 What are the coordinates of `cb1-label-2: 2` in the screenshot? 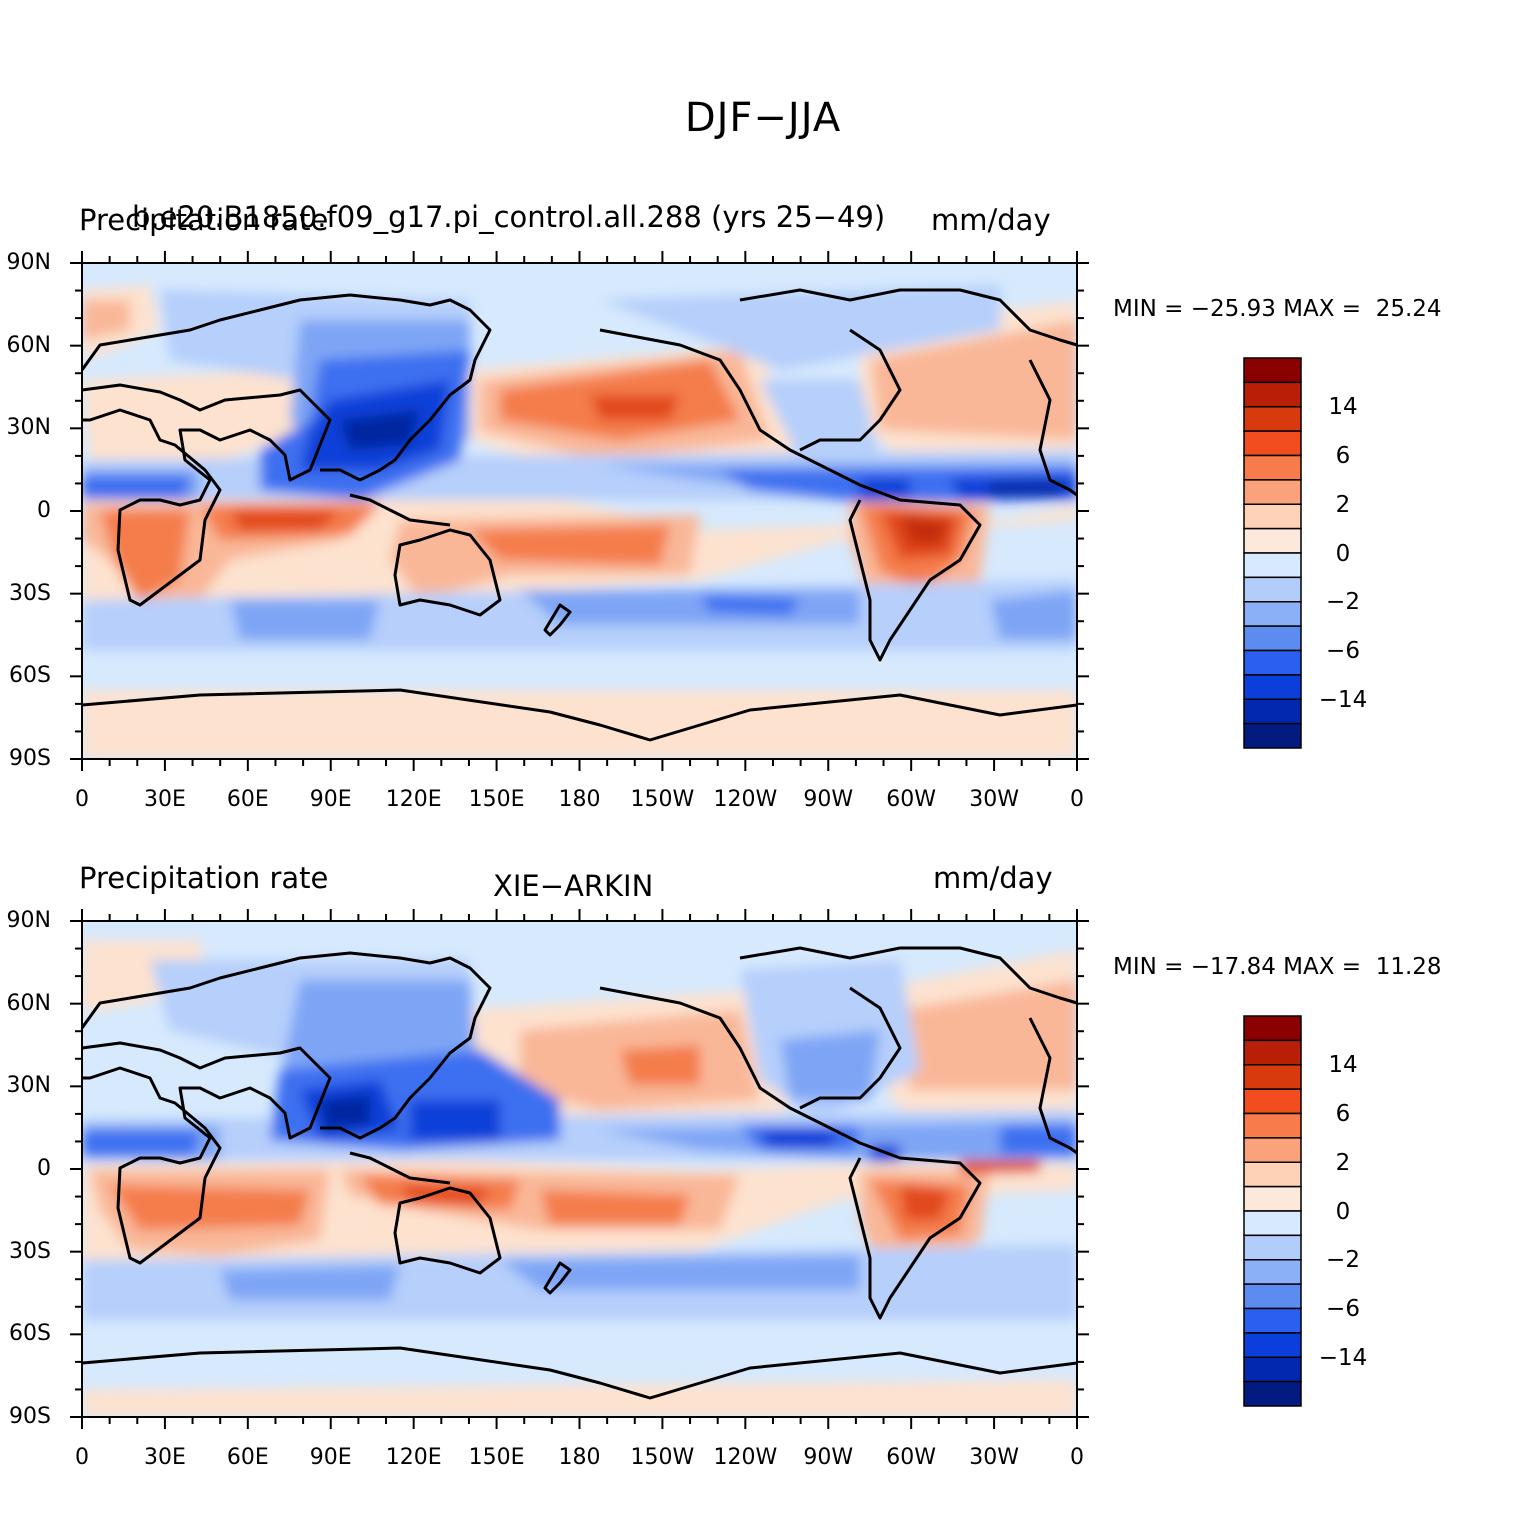 It's located at (1343, 505).